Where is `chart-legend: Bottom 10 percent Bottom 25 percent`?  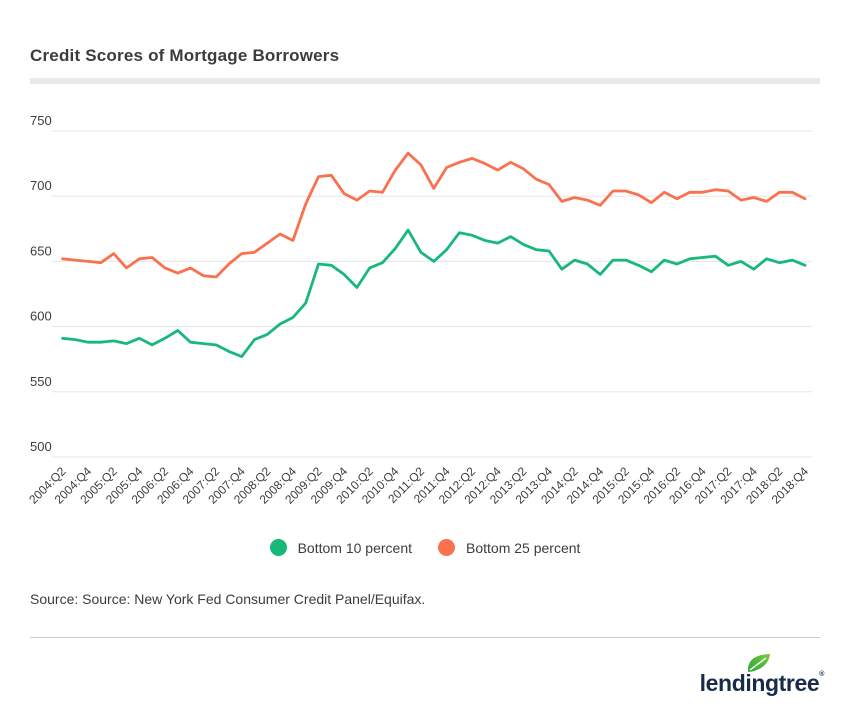
chart-legend: Bottom 10 percent Bottom 25 percent is located at coordinates (425, 547).